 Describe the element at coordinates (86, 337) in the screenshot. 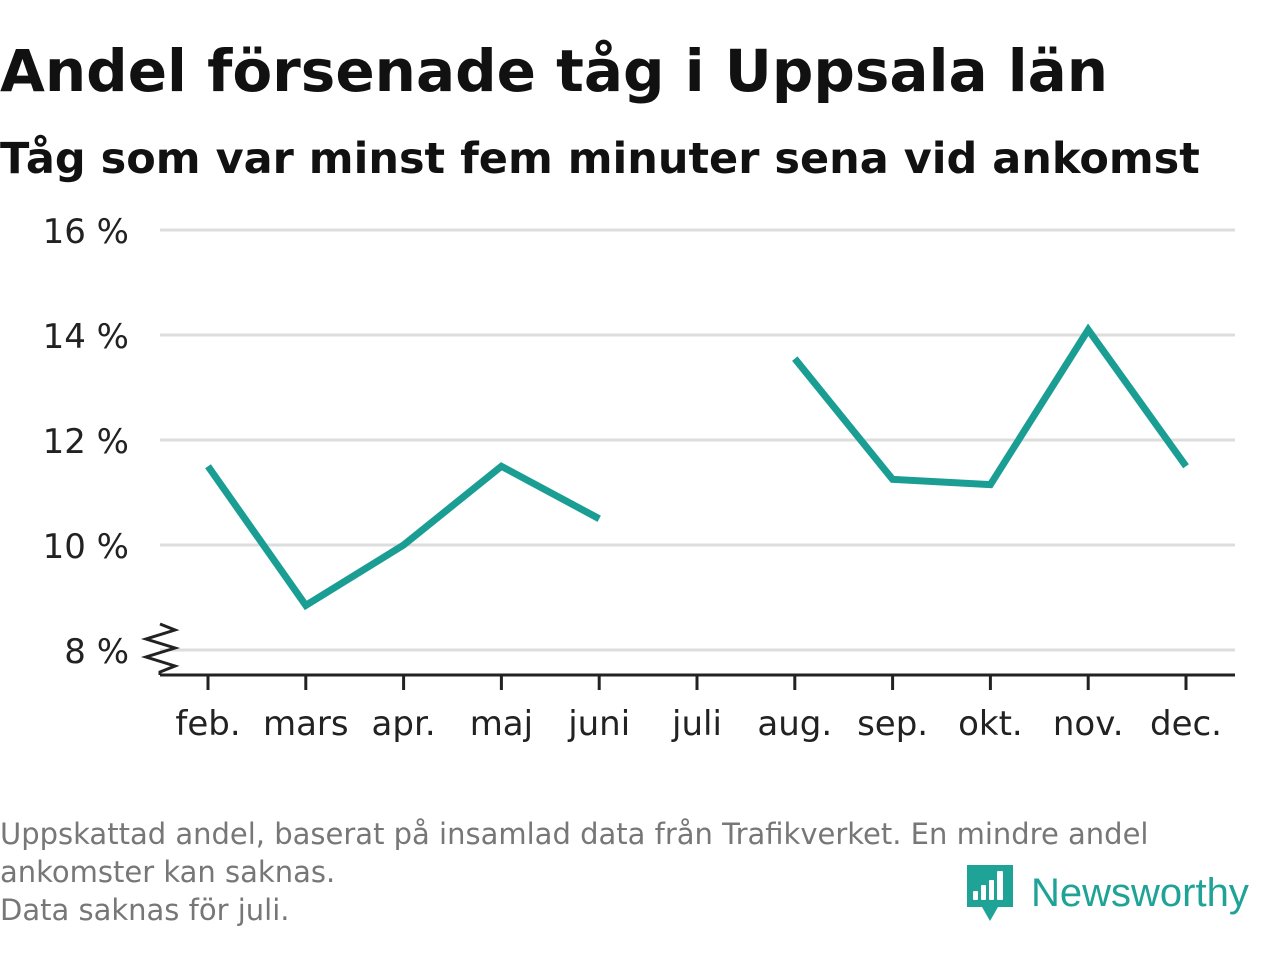

I see `y-tick-label: 14 %` at that location.